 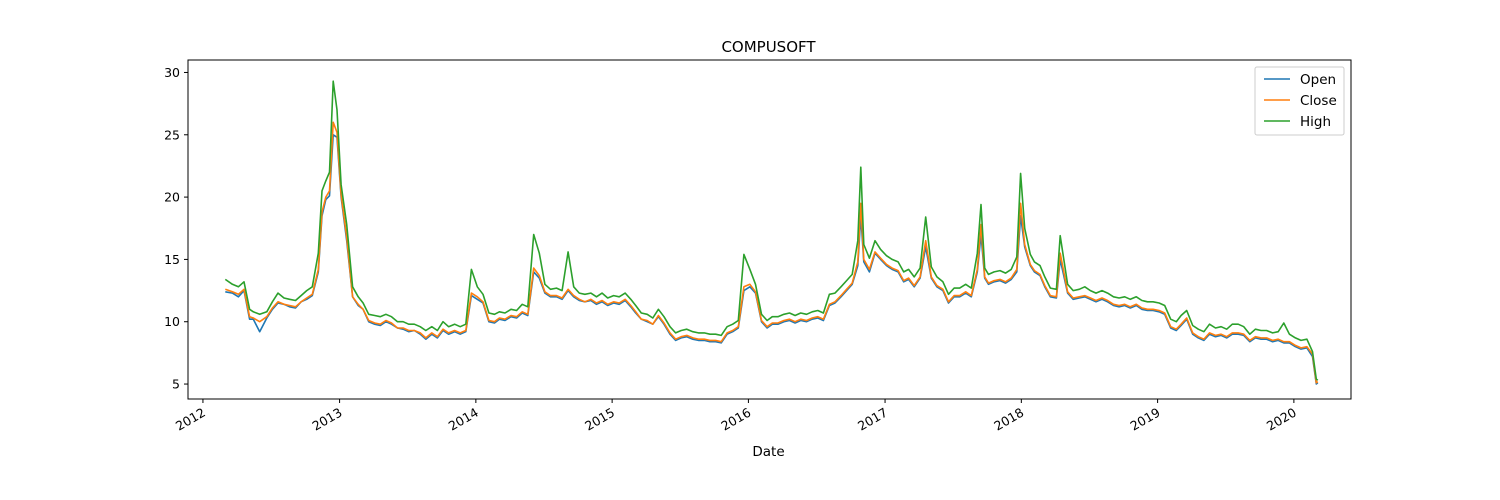 I want to click on x-tick-label: 2014, so click(x=463, y=419).